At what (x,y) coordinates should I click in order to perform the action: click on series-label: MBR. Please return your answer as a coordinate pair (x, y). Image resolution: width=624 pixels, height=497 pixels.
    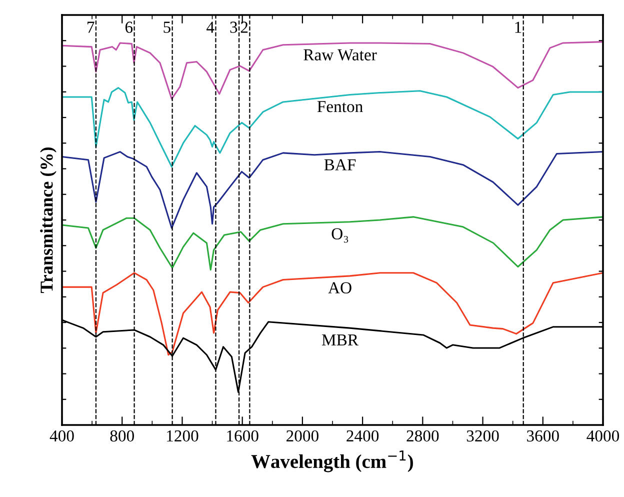
    Looking at the image, I should click on (340, 340).